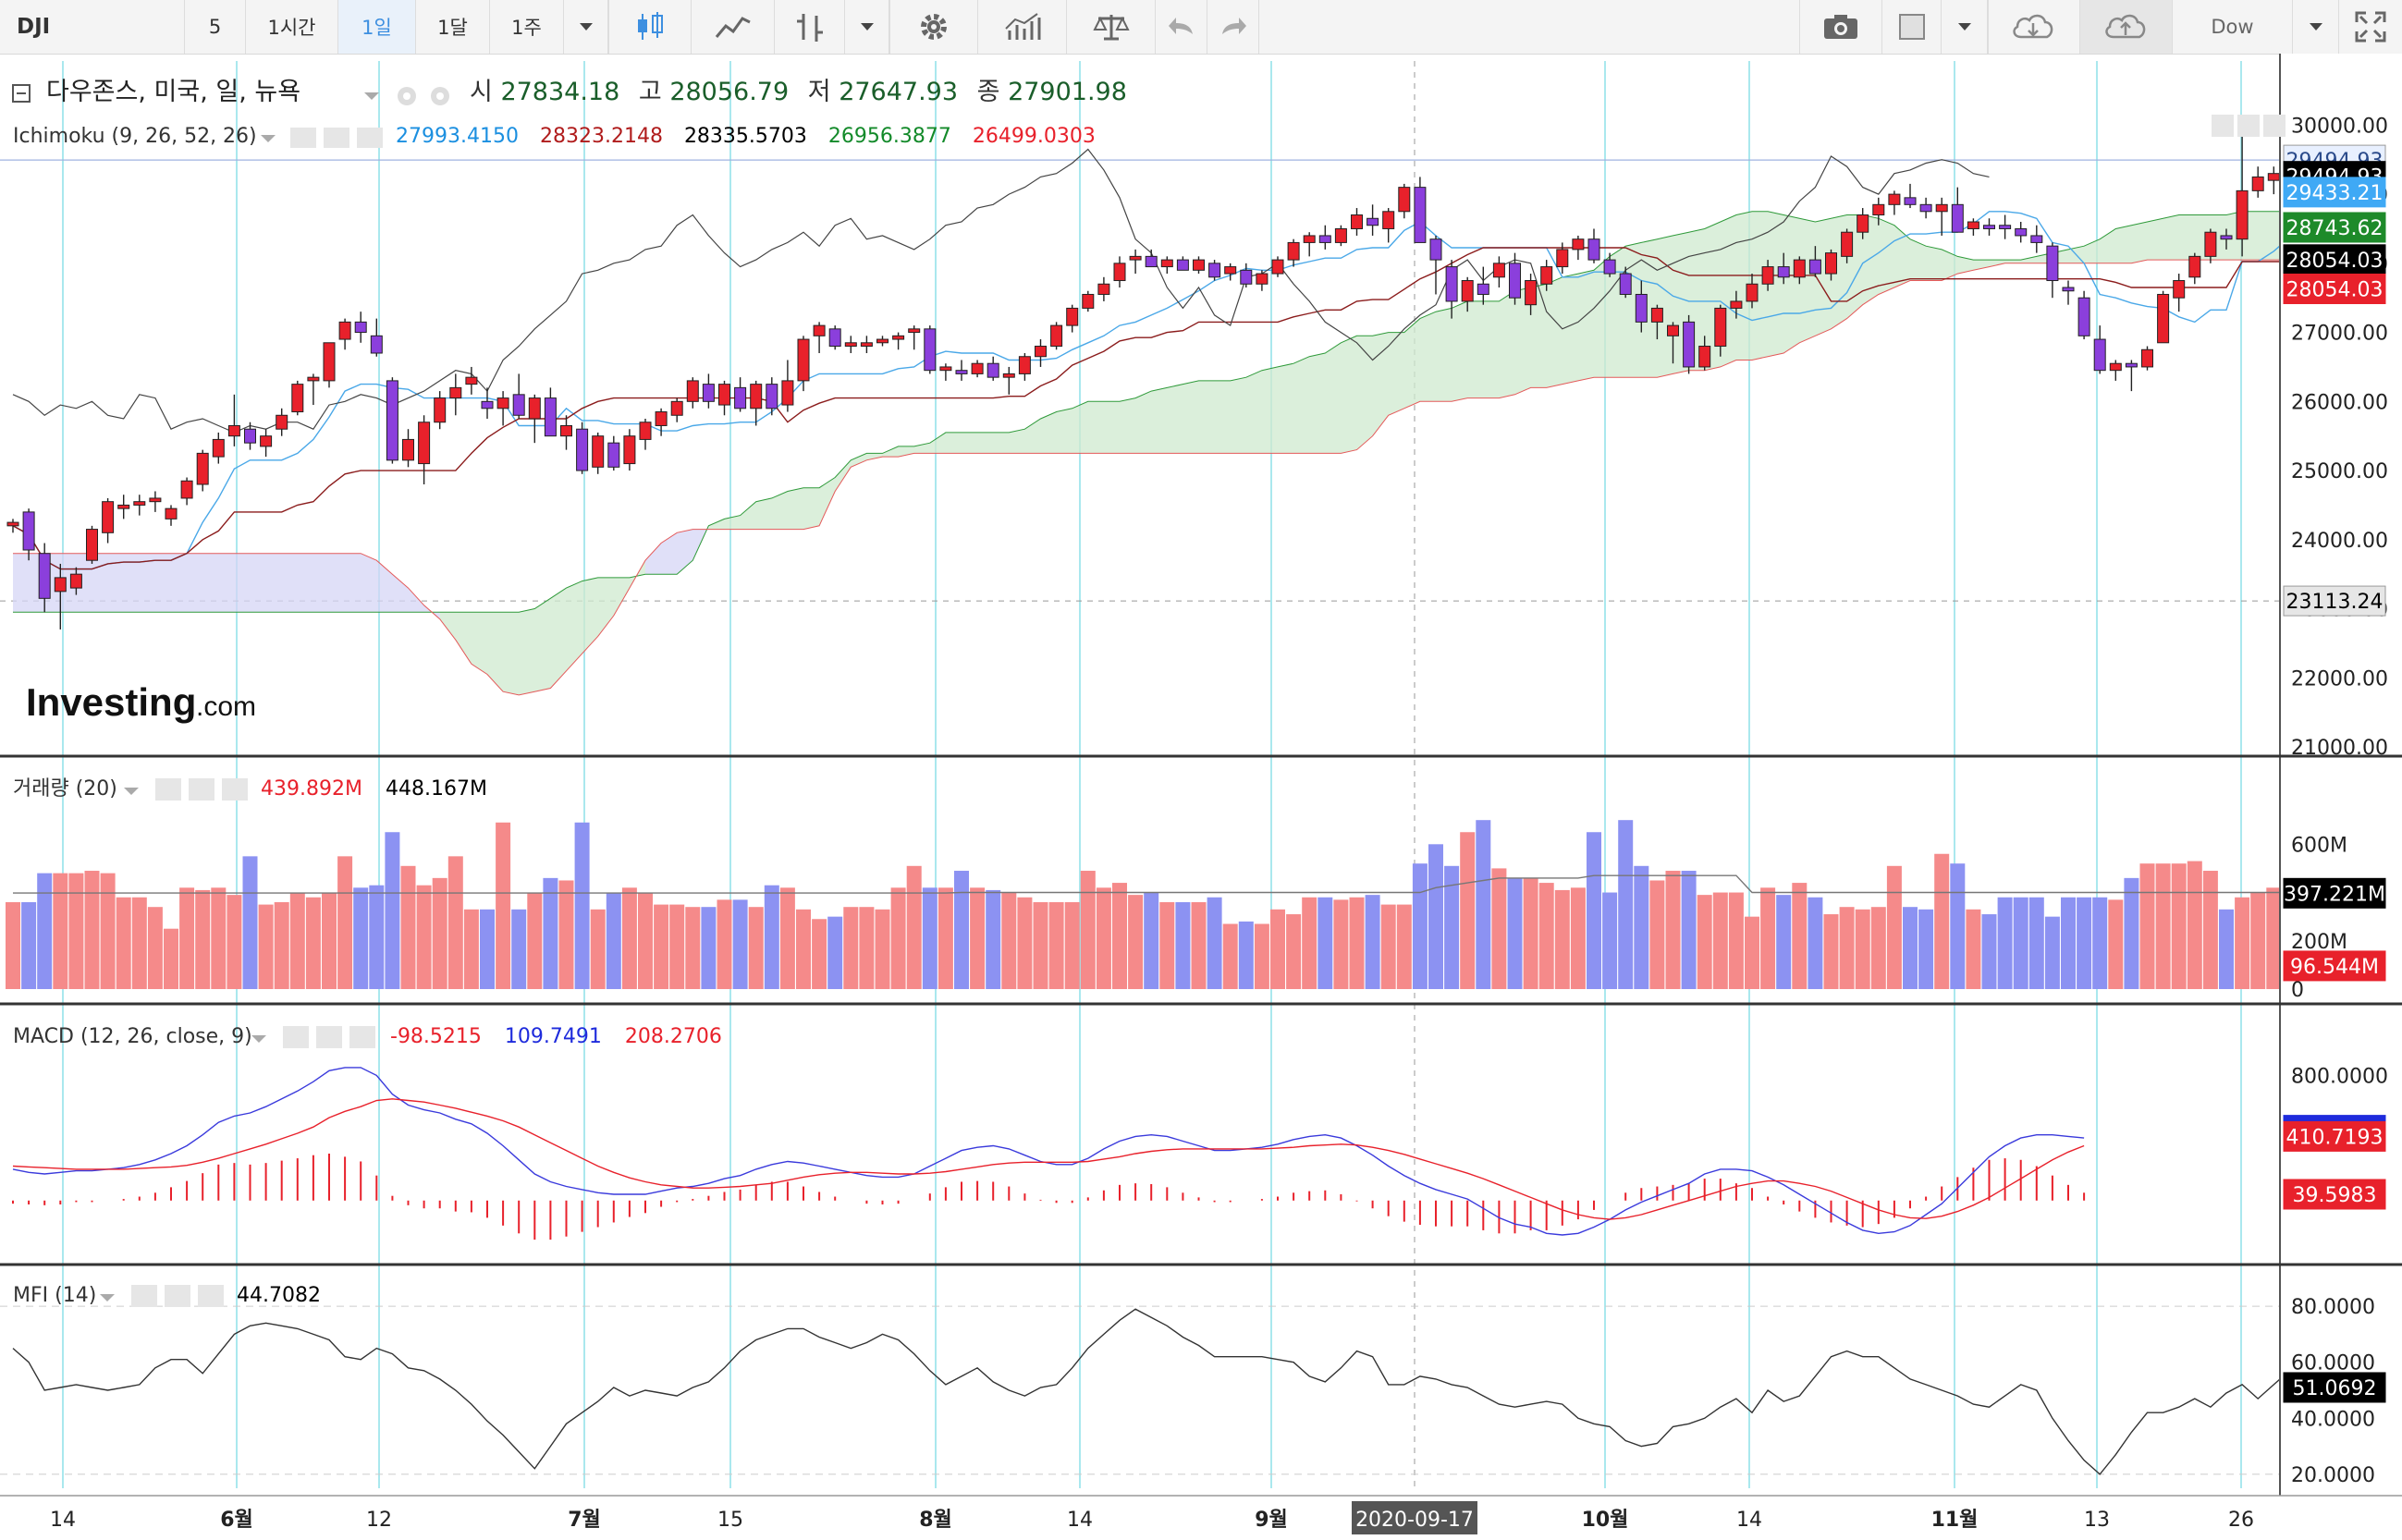 This screenshot has width=2402, height=1540. Describe the element at coordinates (601, 136) in the screenshot. I see `ichimoku-kijun-value: 28323.2148` at that location.